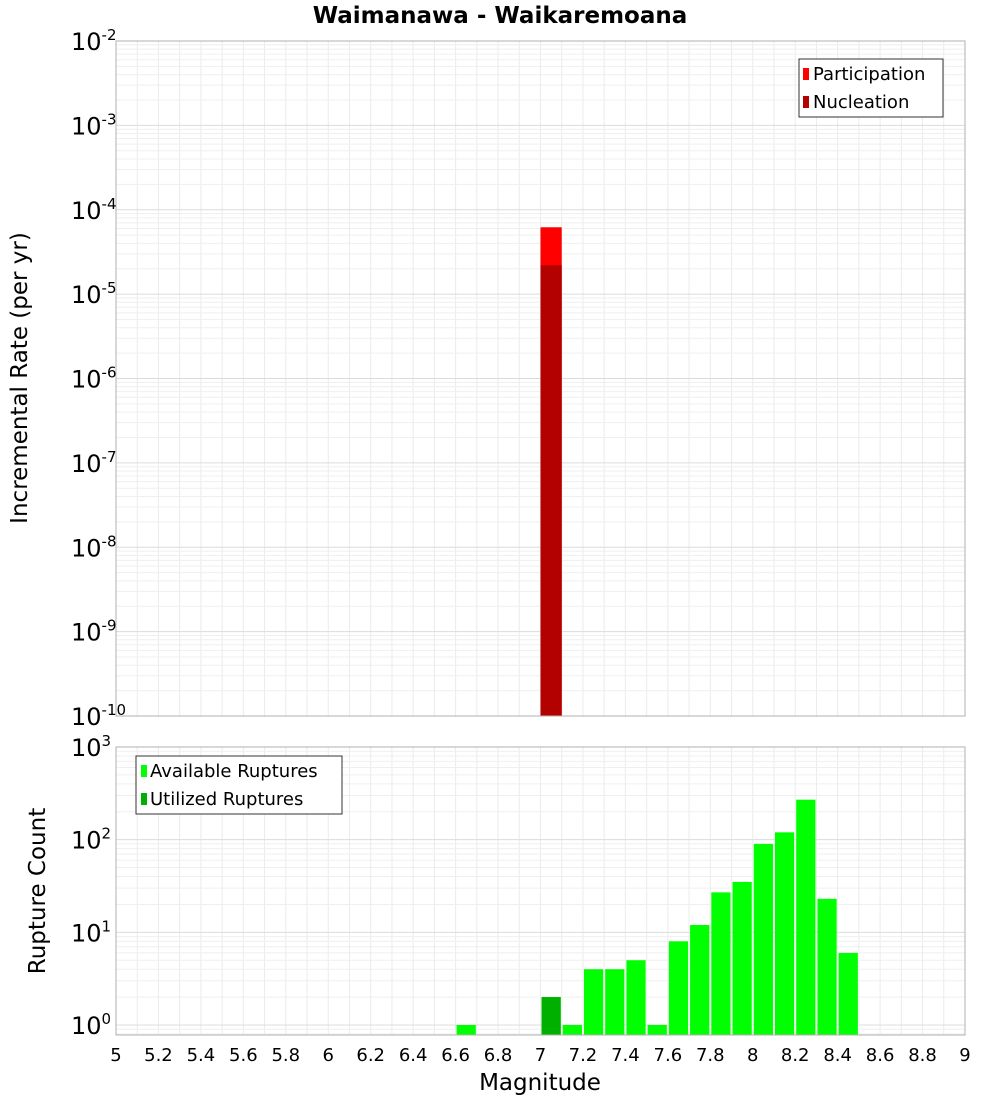  What do you see at coordinates (91, 886) in the screenshot?
I see `bottom-y-tick-labels: 10³ 10² 10¹ 10⁰` at bounding box center [91, 886].